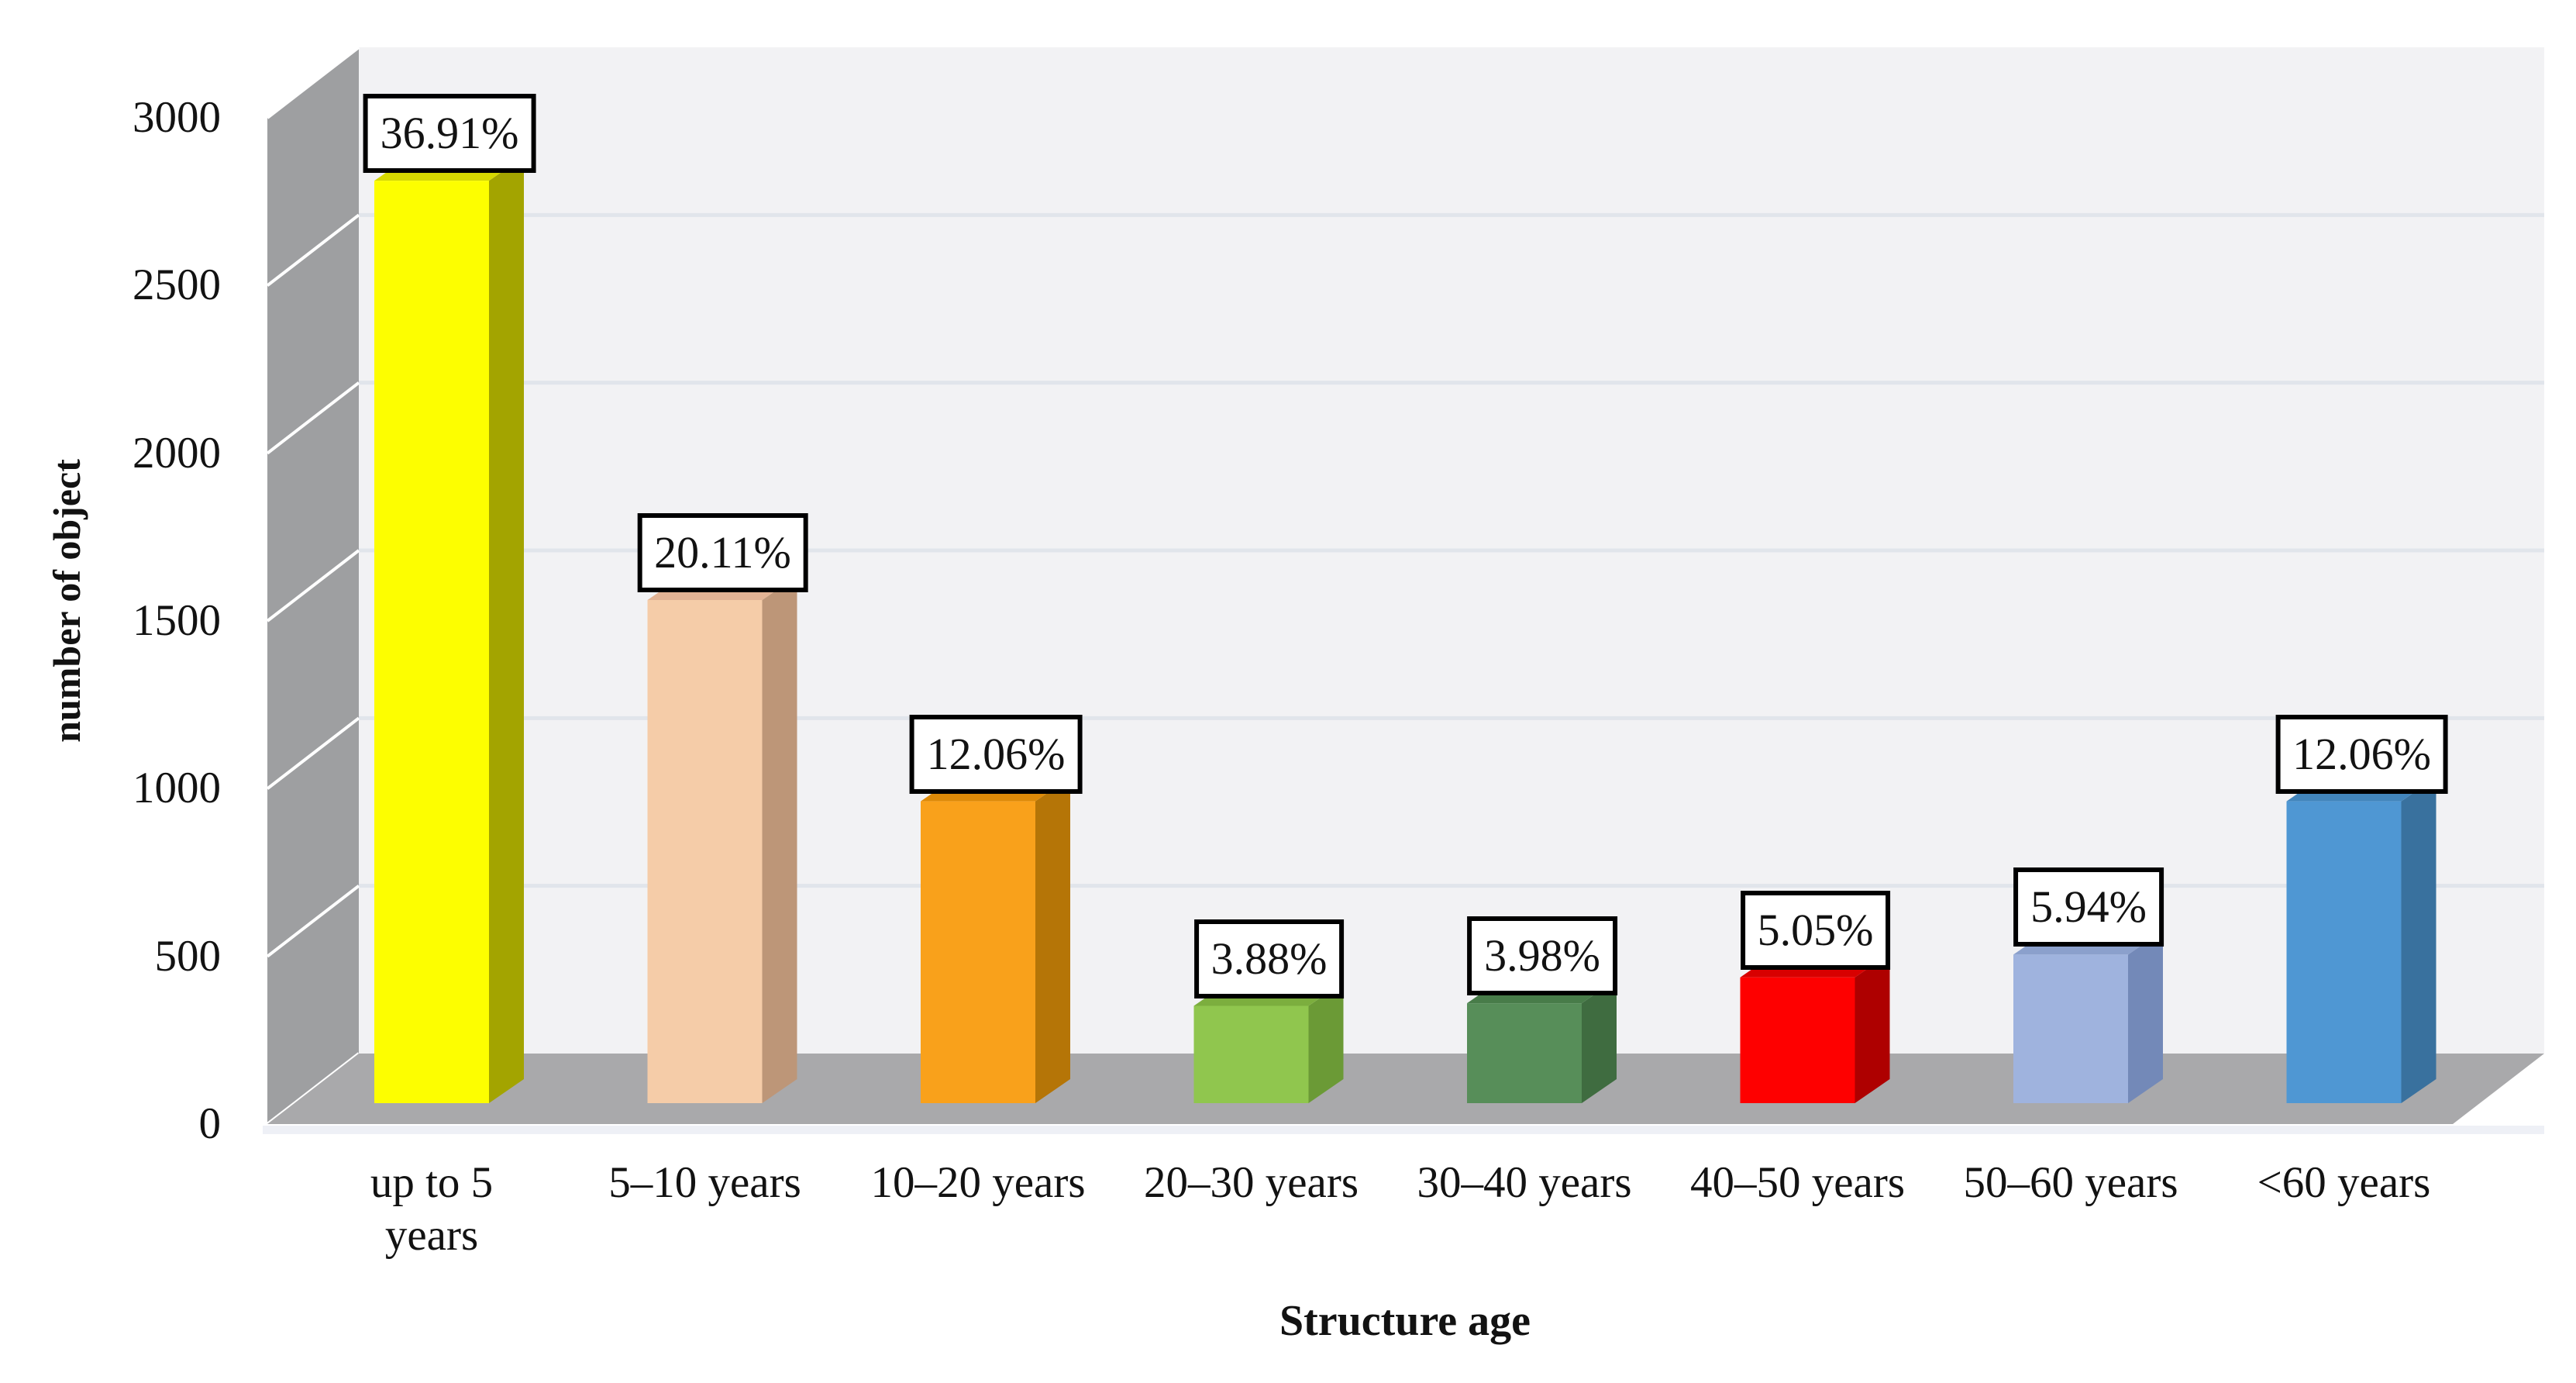 This screenshot has width=2576, height=1383. I want to click on data-label-5-10-years: 20.11%, so click(722, 552).